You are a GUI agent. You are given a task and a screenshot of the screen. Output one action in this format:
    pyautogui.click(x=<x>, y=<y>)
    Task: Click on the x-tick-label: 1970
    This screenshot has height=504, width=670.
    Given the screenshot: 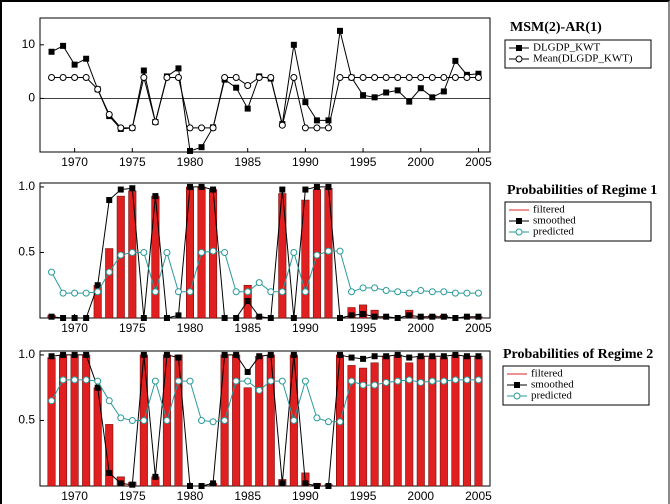 What is the action you would take?
    pyautogui.click(x=74, y=328)
    